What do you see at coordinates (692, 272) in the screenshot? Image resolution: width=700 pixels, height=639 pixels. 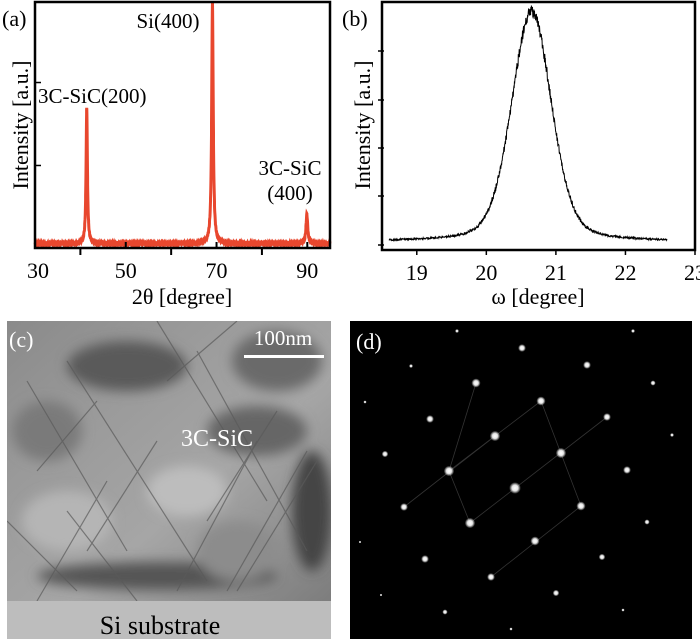 I see `x-tick-label: 23` at bounding box center [692, 272].